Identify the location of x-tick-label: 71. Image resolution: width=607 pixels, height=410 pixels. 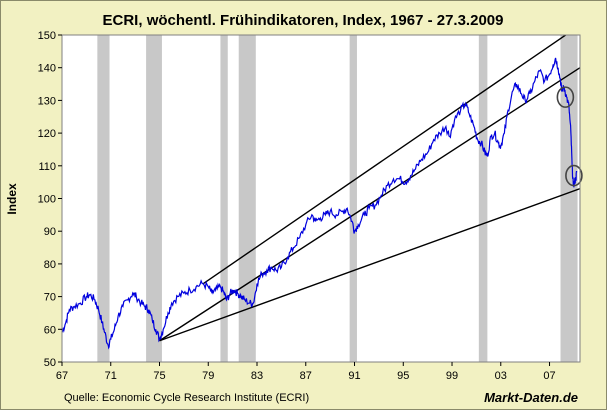
(111, 376).